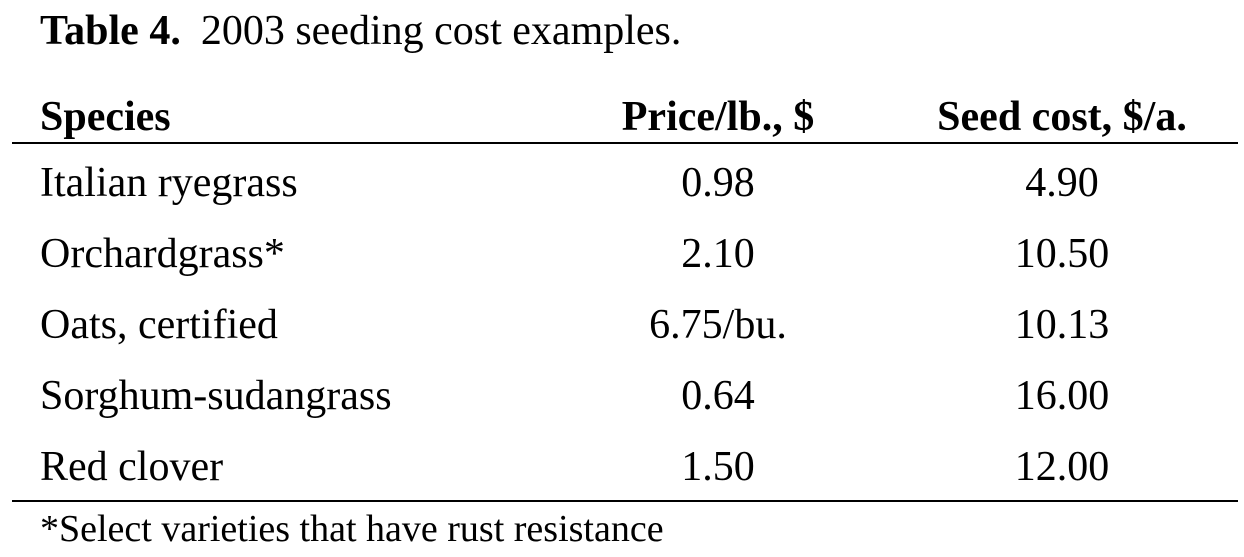 The image size is (1244, 557). I want to click on species-cell: Red clover, so click(132, 467).